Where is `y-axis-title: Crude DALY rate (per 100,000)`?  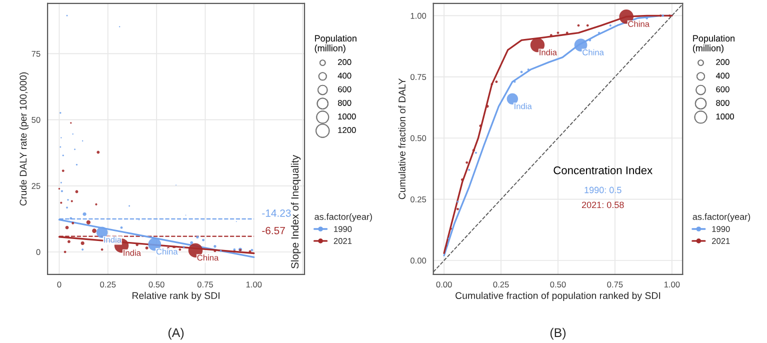
y-axis-title: Crude DALY rate (per 100,000) is located at coordinates (24, 139).